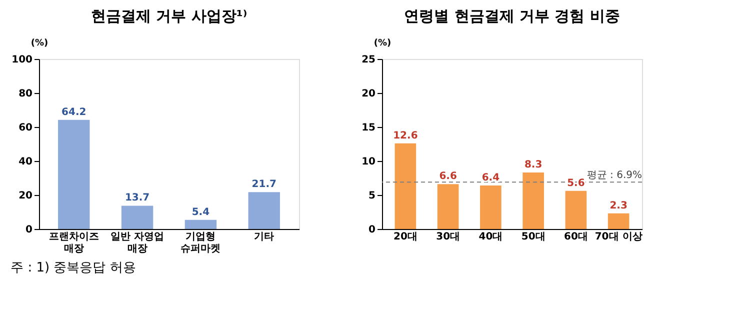 This screenshot has width=745, height=332. What do you see at coordinates (512, 16) in the screenshot?
I see `chart-title: 연령별 현금결제 거부 경험 비중` at bounding box center [512, 16].